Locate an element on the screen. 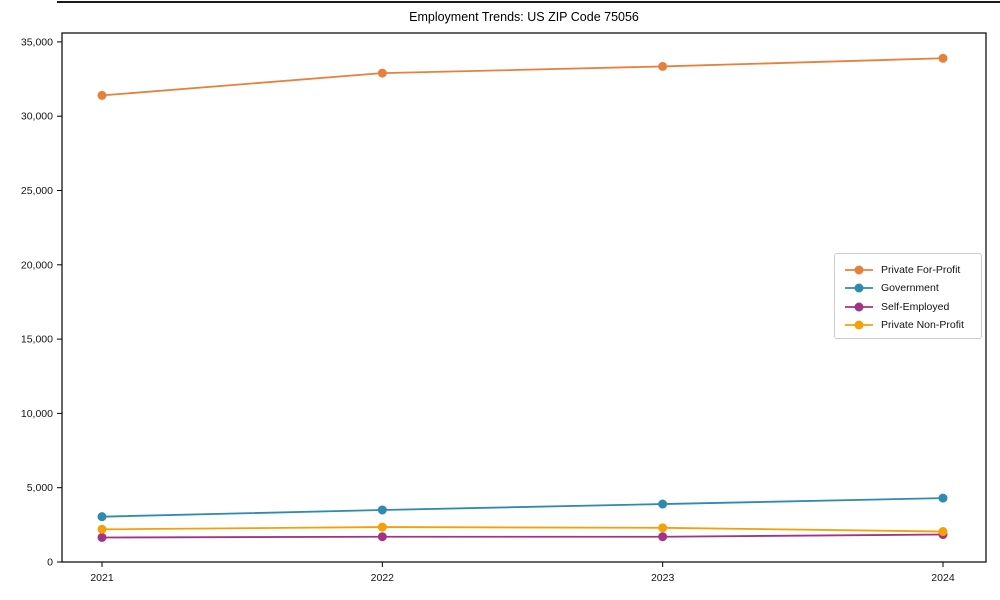 The width and height of the screenshot is (1000, 600). legend-item-government: Government is located at coordinates (912, 288).